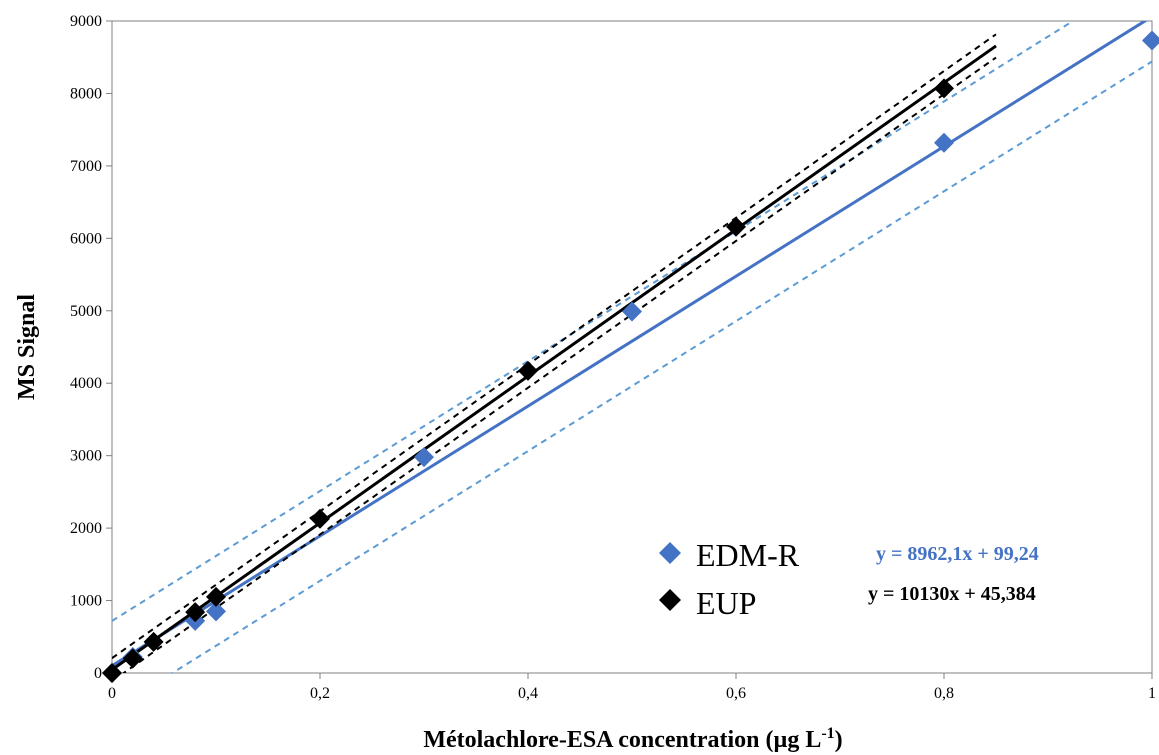 The image size is (1159, 755). Describe the element at coordinates (736, 693) in the screenshot. I see `x-tick-label: 0,6` at that location.